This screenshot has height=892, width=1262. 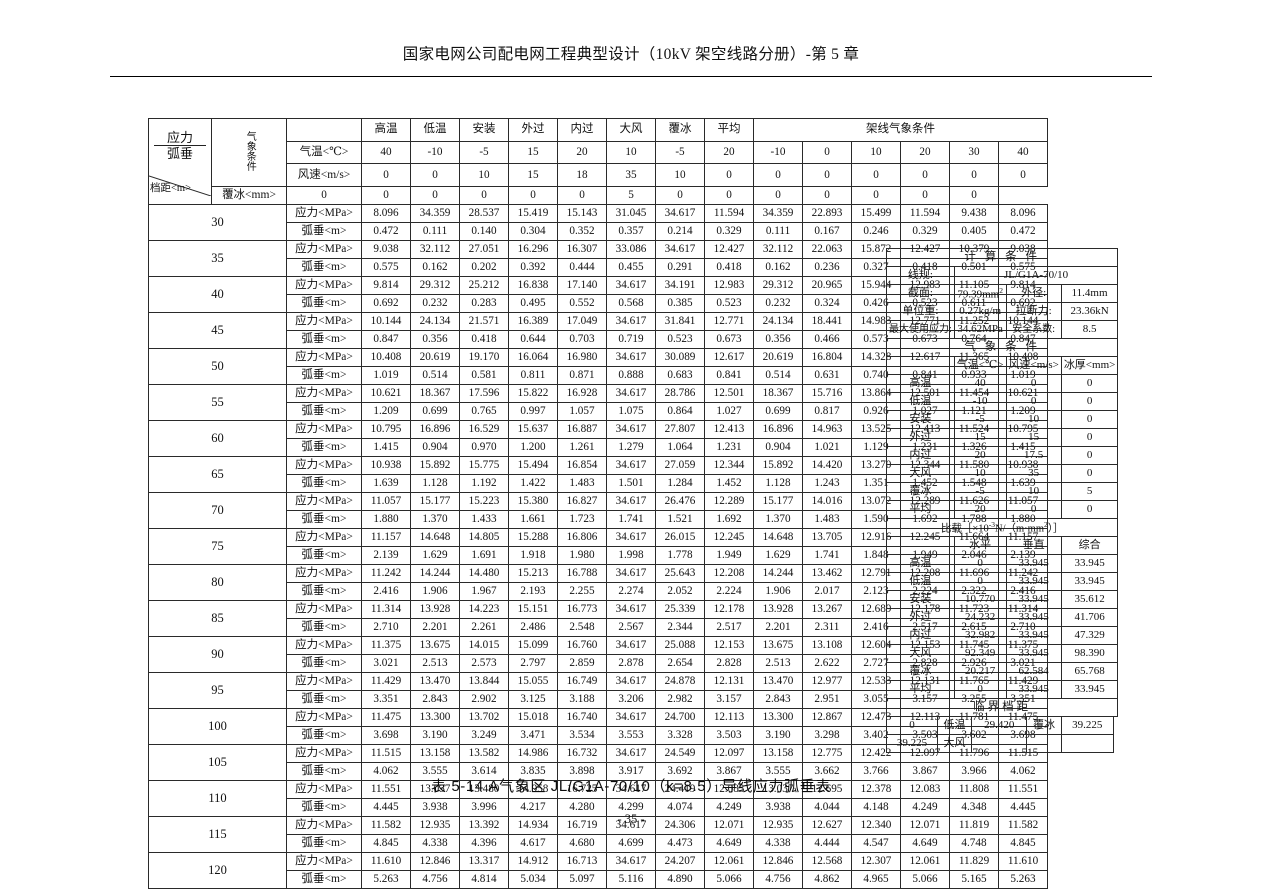 What do you see at coordinates (1002, 257) in the screenshot?
I see `calc-conditions-title: 计 算 条 件` at bounding box center [1002, 257].